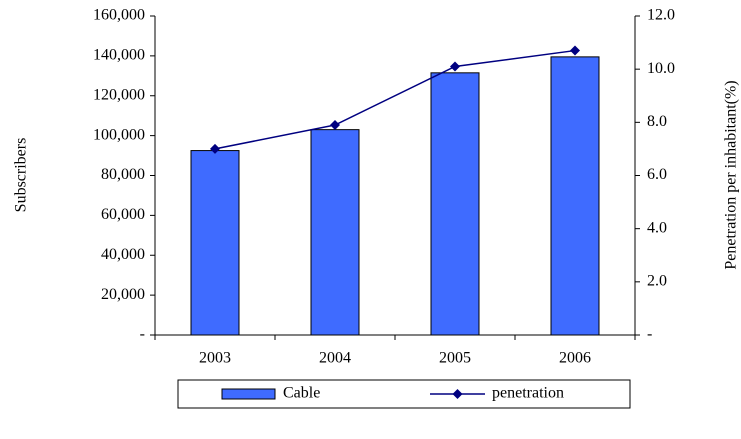  What do you see at coordinates (575, 358) in the screenshot?
I see `x-tick-label: 2006` at bounding box center [575, 358].